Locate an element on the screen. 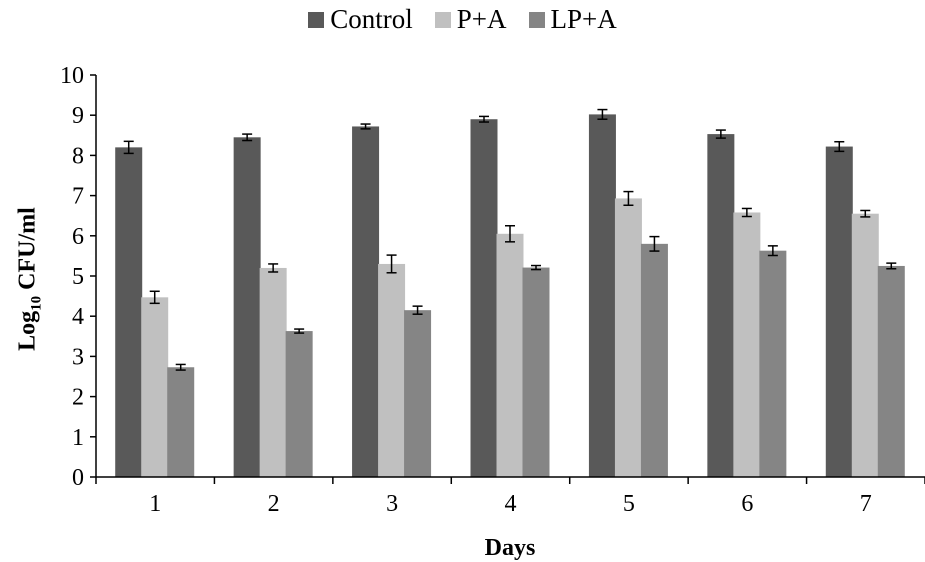 The image size is (925, 562). y-tick-label: 6 is located at coordinates (78, 237).